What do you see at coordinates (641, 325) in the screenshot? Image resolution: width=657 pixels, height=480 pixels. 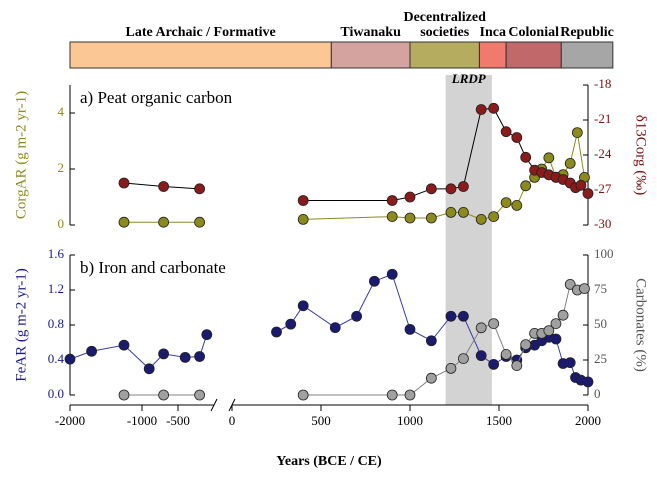 I see `y2-axis-title: Carbonates (%)` at bounding box center [641, 325].